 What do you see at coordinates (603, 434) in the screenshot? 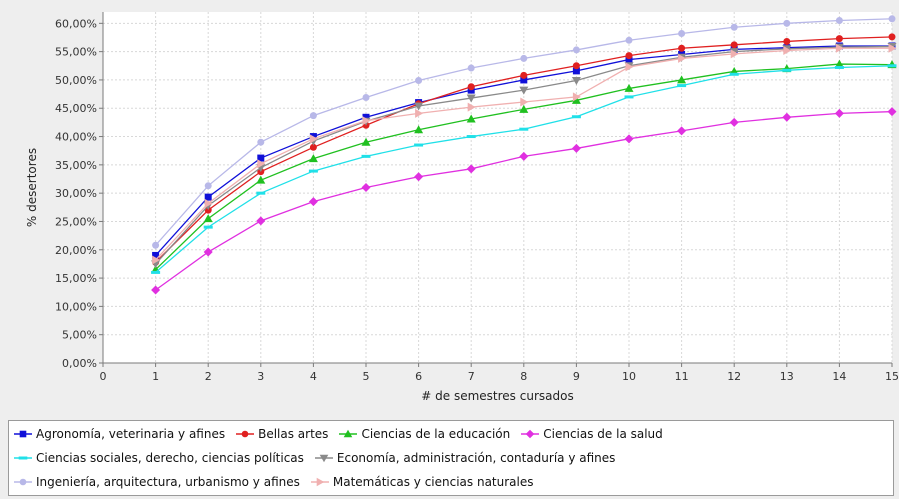
I see `legend-label: Ciencias de la salud` at bounding box center [603, 434].